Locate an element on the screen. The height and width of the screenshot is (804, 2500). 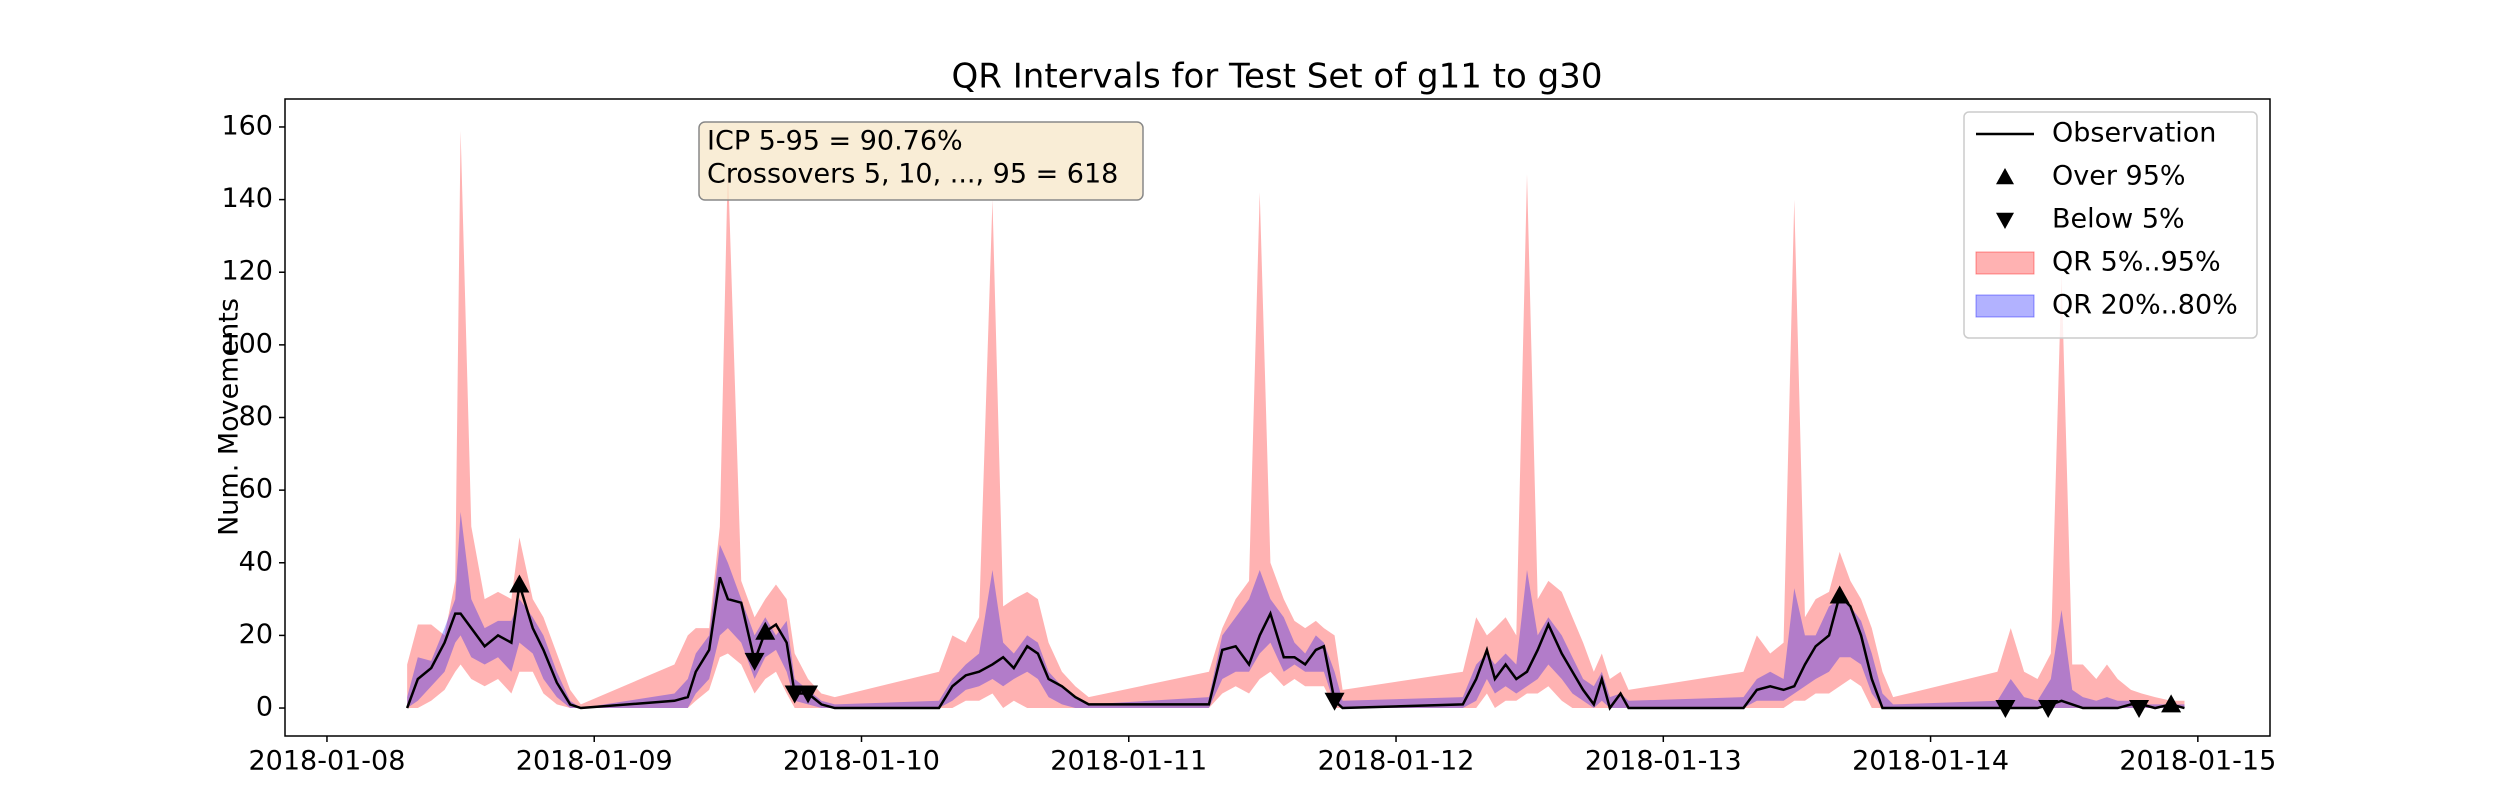
chart-title: QR Intervals for Test Set of g11 to g30 is located at coordinates (1277, 77).